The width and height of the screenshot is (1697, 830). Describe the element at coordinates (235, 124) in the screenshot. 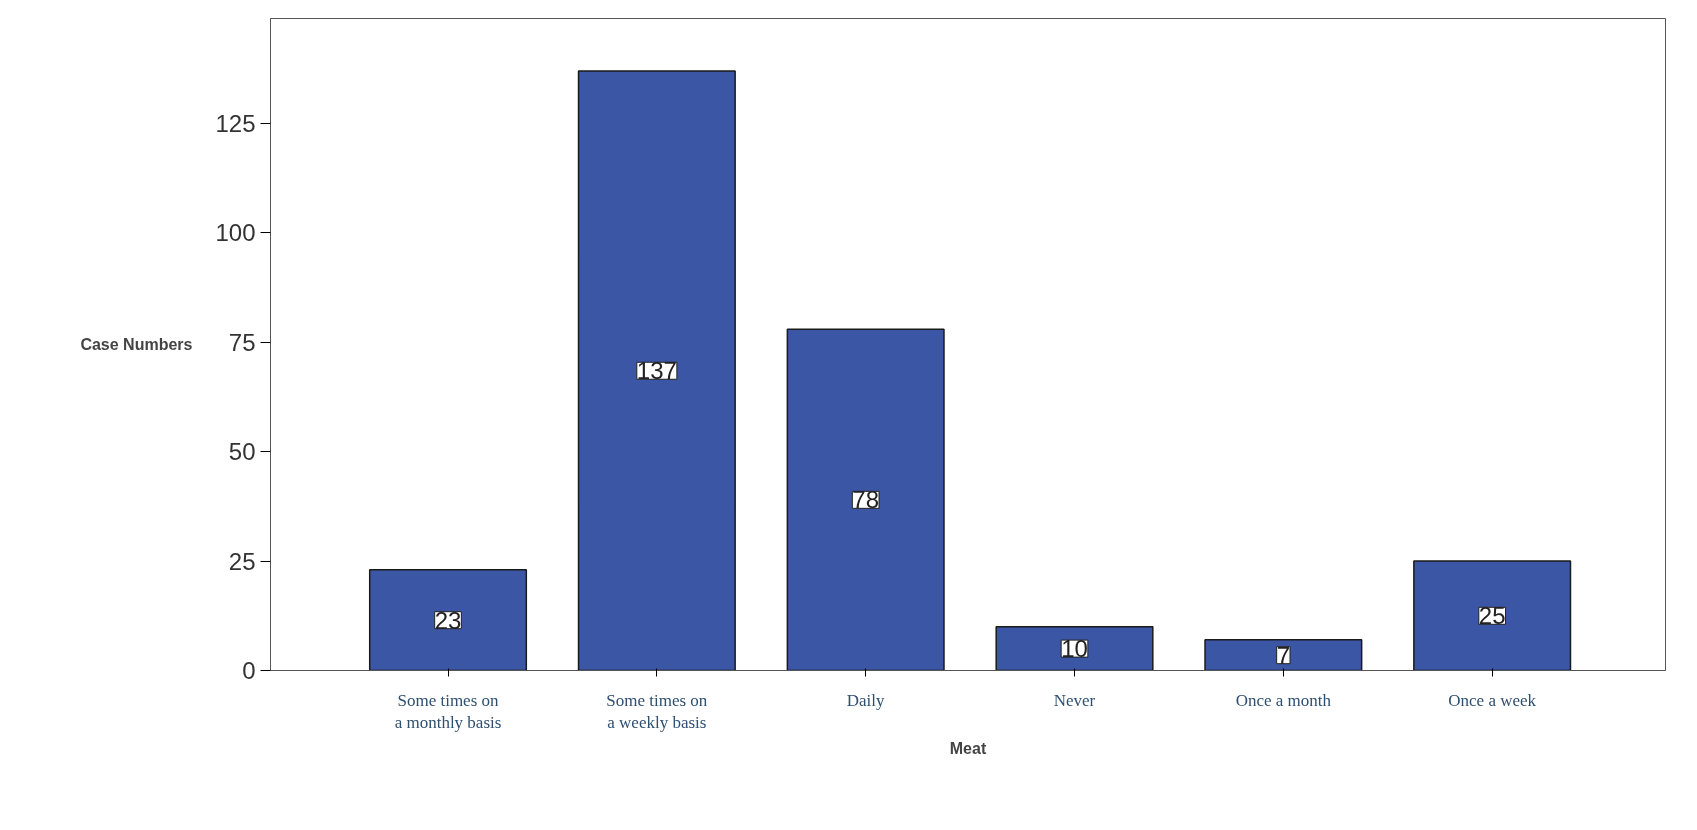

I see `y-tick-label: 125` at that location.